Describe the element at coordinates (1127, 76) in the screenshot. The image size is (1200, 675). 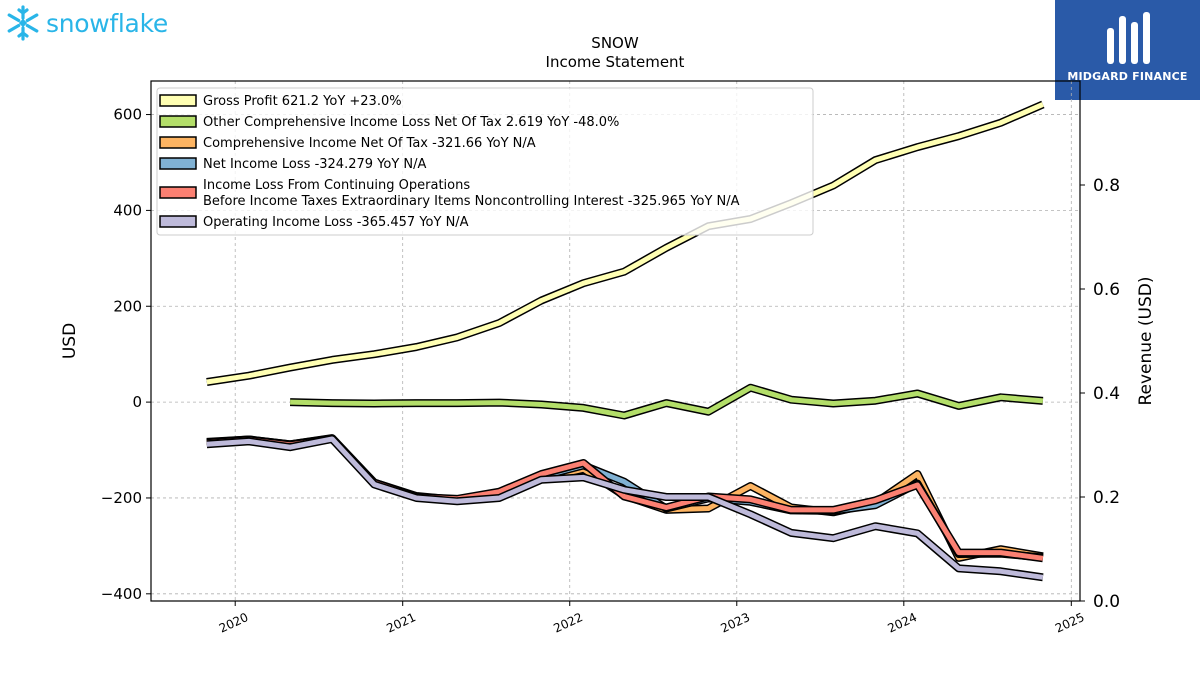
I see `midgard-wordmark: MIDGARD FINANCE` at that location.